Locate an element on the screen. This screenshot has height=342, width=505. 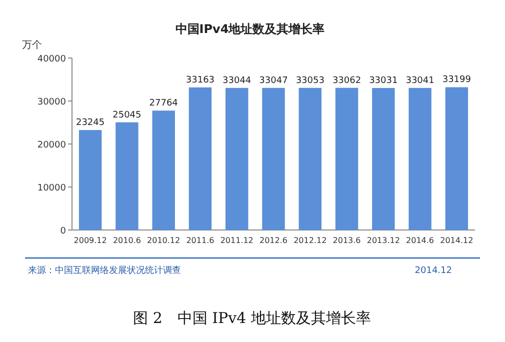
x-tick-label: 2011.6 is located at coordinates (200, 240).